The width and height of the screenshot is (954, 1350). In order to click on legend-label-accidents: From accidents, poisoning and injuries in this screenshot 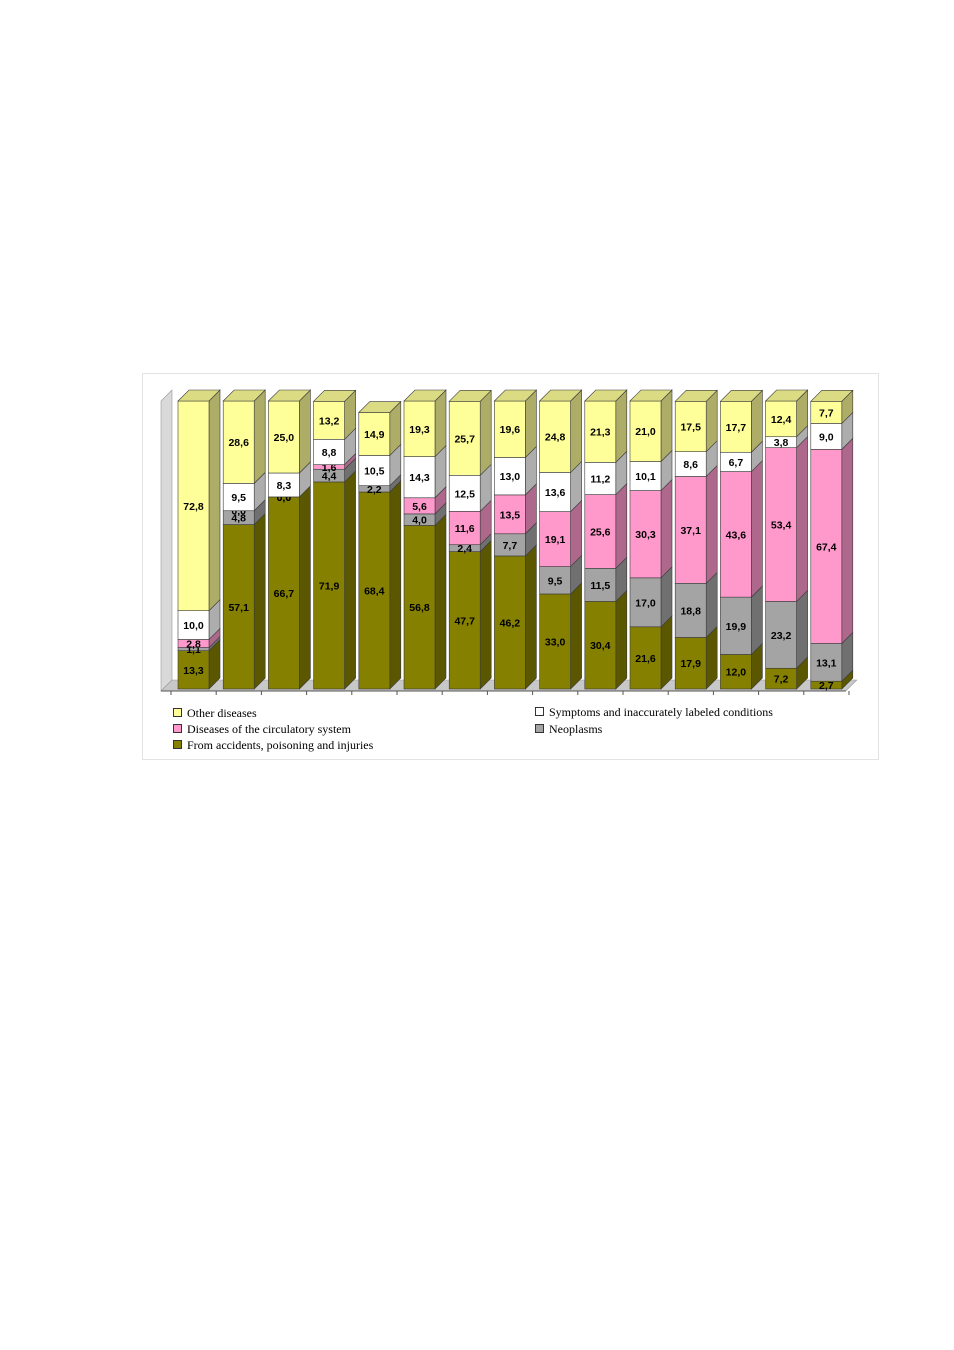, I will do `click(280, 745)`.